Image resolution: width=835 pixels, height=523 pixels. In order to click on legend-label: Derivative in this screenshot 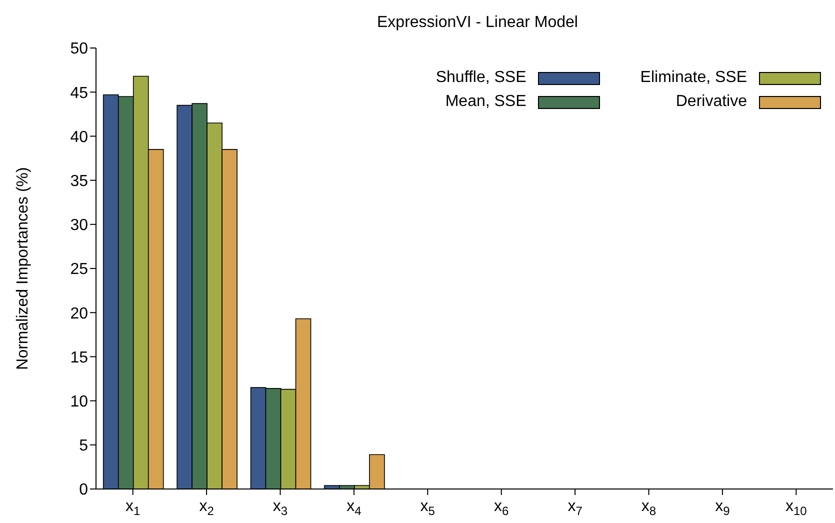, I will do `click(711, 102)`.